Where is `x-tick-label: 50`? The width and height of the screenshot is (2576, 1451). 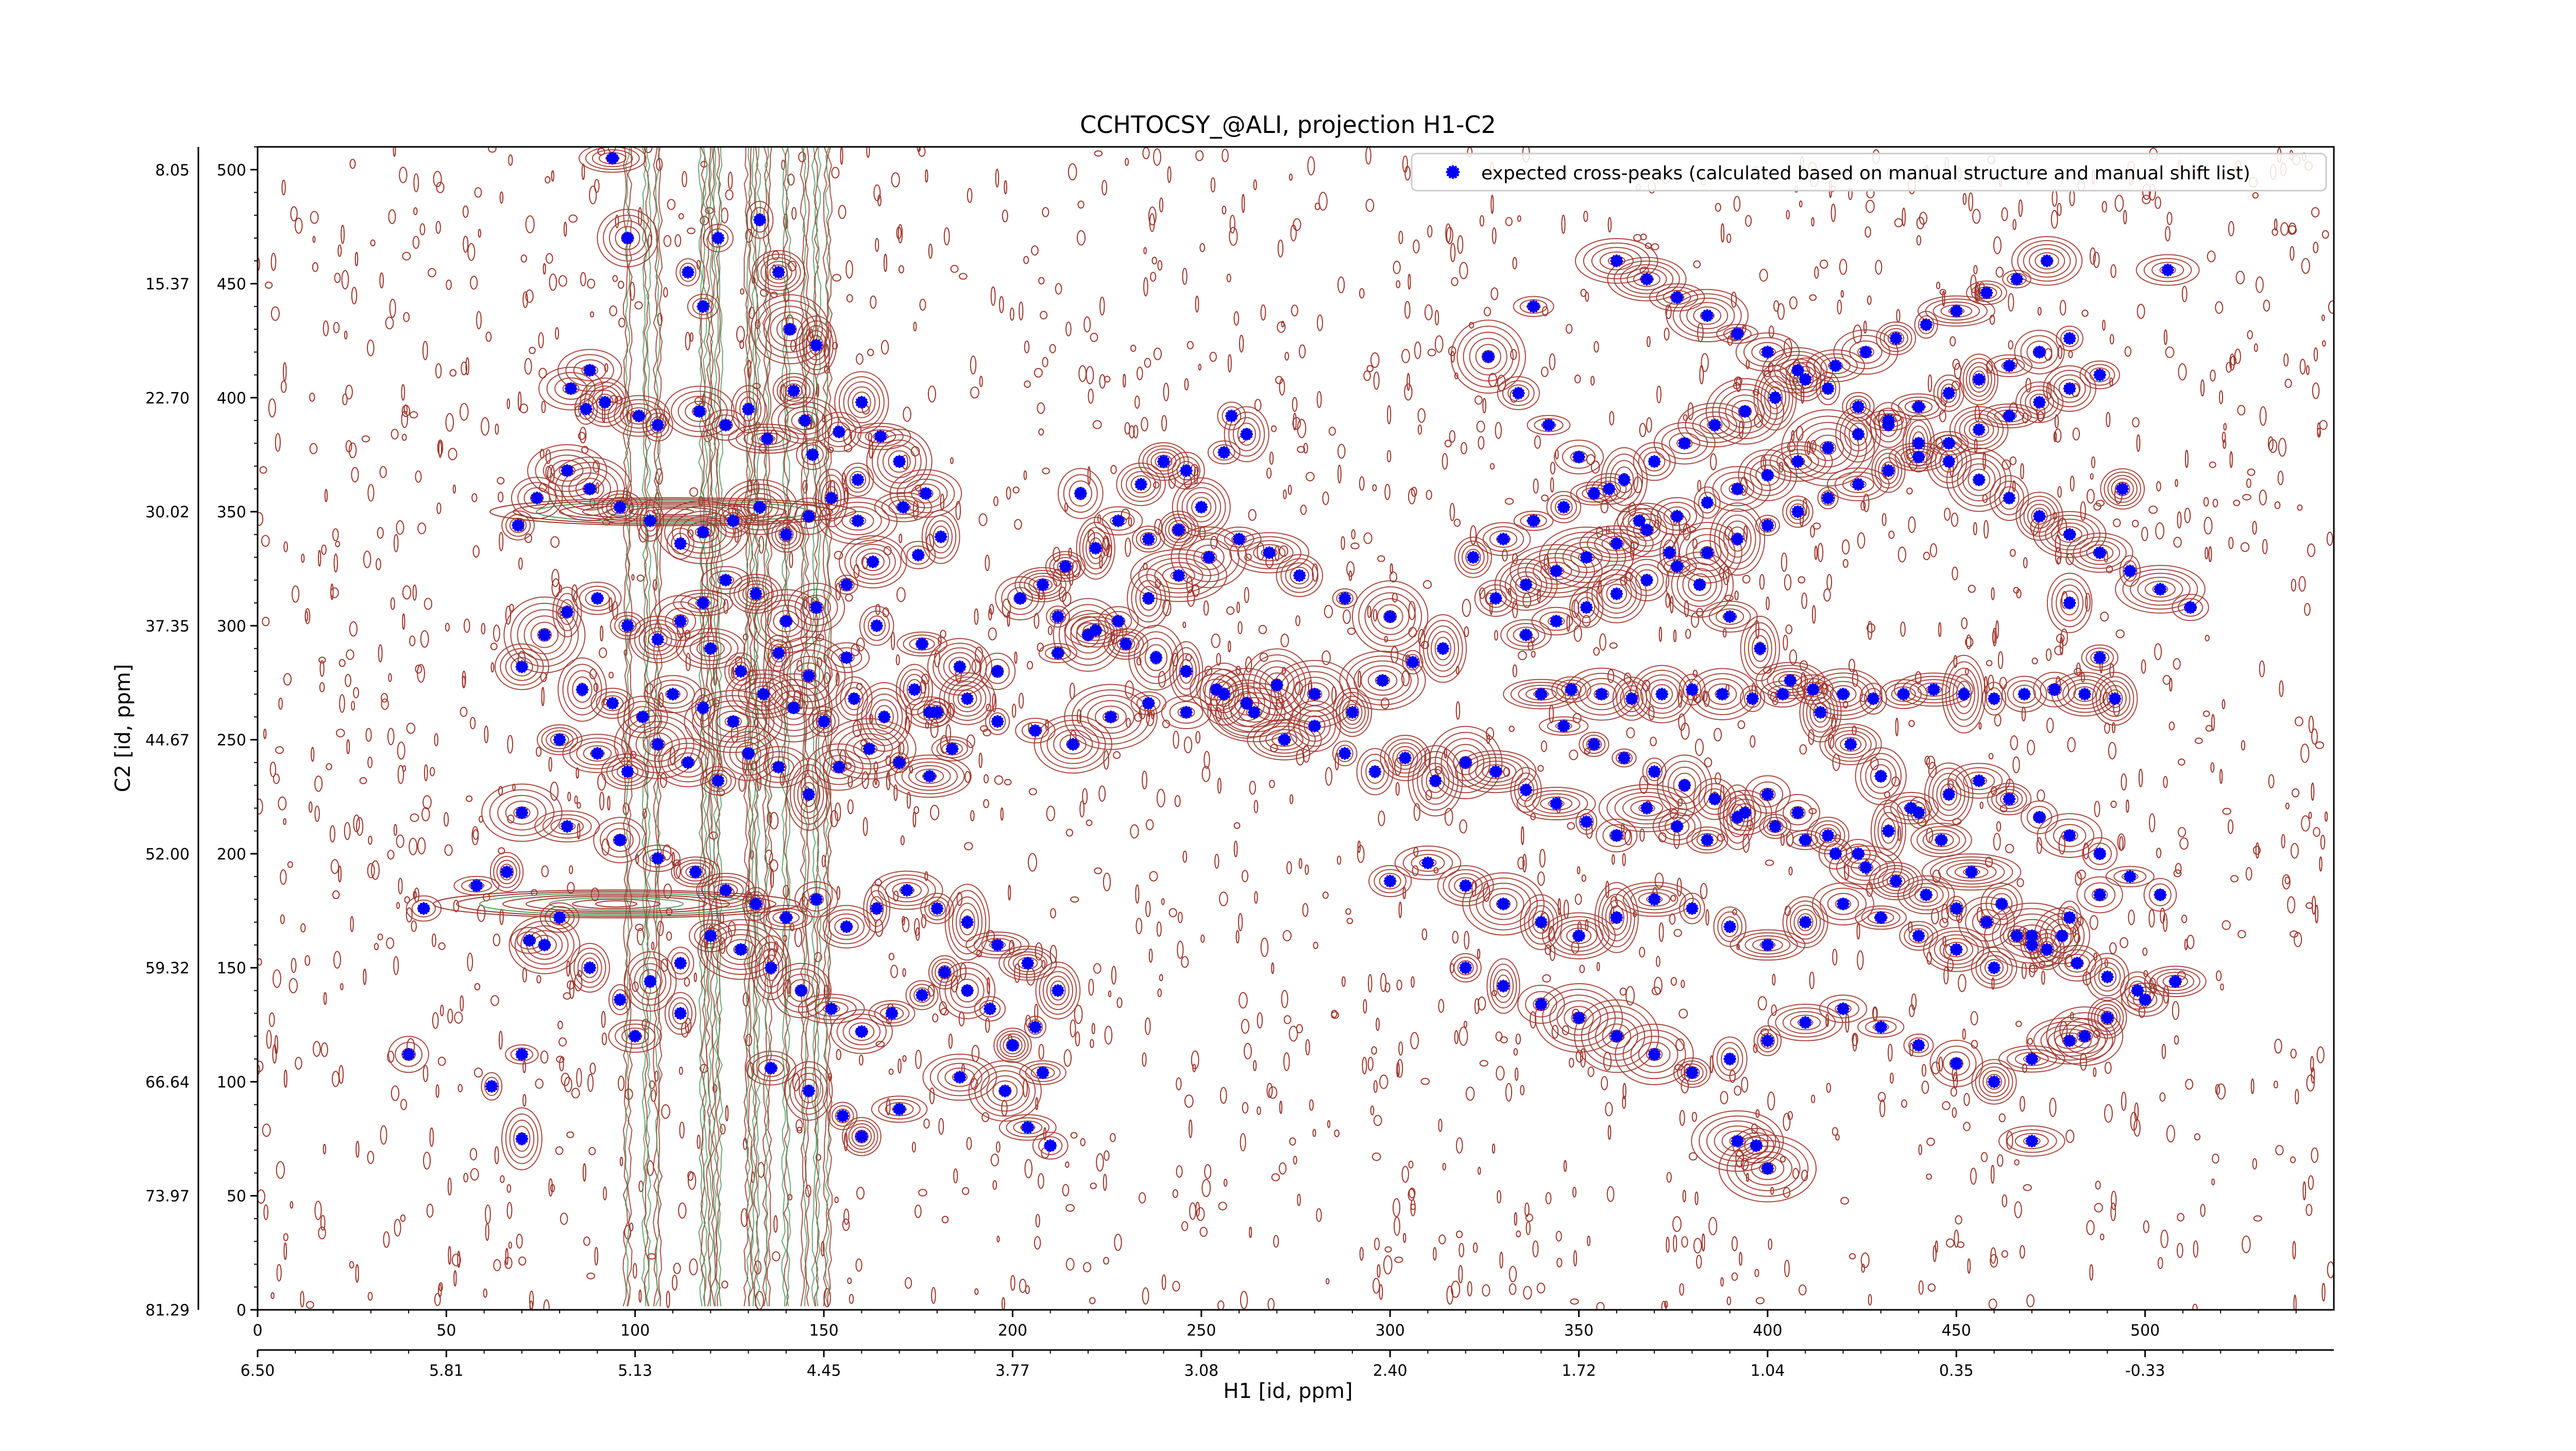 x-tick-label: 50 is located at coordinates (446, 1331).